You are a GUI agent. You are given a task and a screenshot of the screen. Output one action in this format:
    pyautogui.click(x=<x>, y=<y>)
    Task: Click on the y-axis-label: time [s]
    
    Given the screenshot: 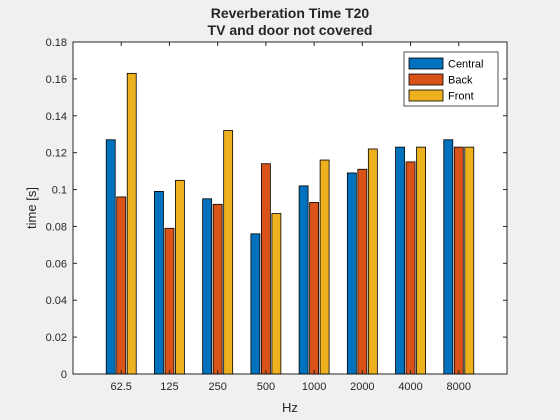 What is the action you would take?
    pyautogui.click(x=31, y=208)
    